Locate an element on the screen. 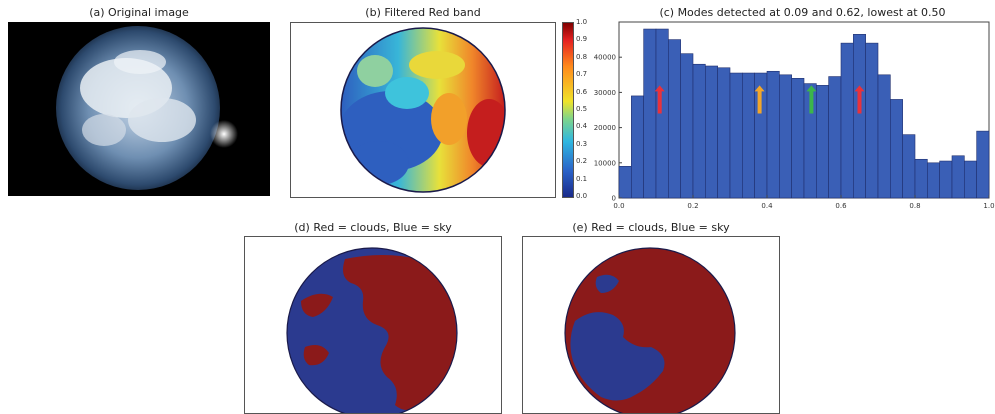 The width and height of the screenshot is (995, 414). colorbar-tick-label: 0.1 is located at coordinates (582, 178).